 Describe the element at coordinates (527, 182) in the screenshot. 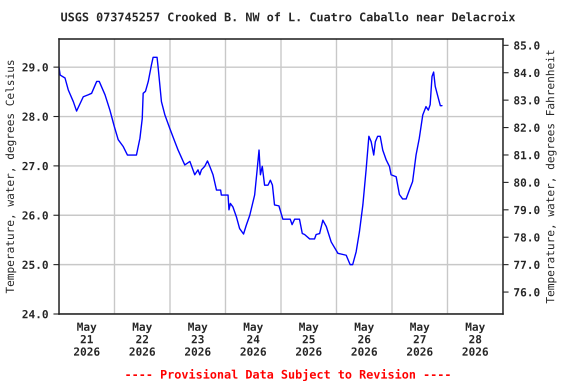

I see `y2-tick-label: 80.0` at that location.